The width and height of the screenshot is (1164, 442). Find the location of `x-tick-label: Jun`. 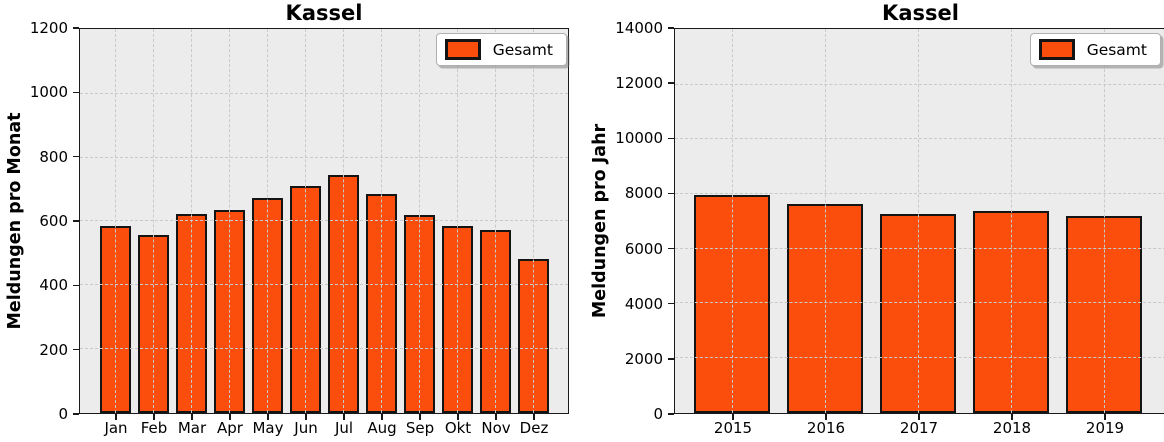

x-tick-label: Jun is located at coordinates (306, 428).